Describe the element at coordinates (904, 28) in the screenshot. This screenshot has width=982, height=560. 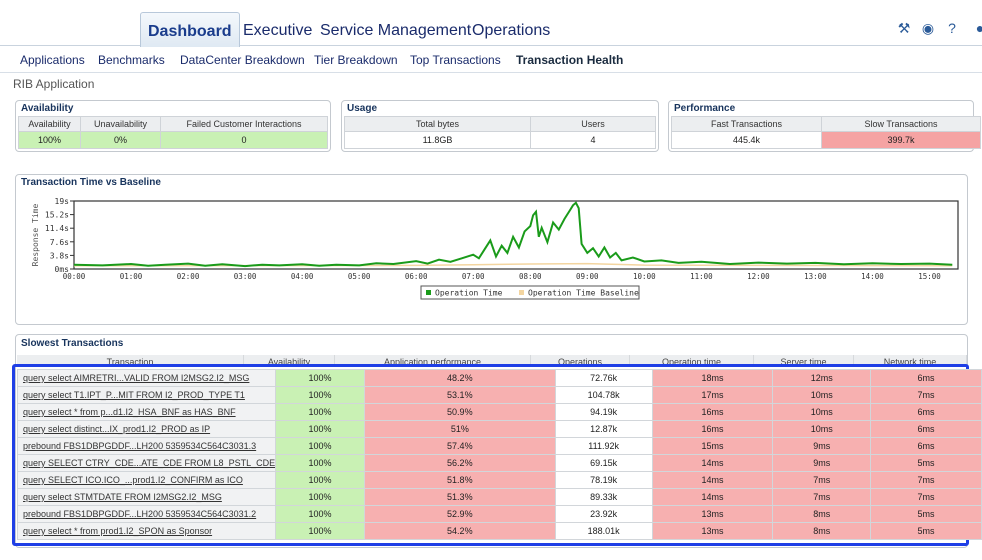
I see `tools-icon: ⚒` at that location.